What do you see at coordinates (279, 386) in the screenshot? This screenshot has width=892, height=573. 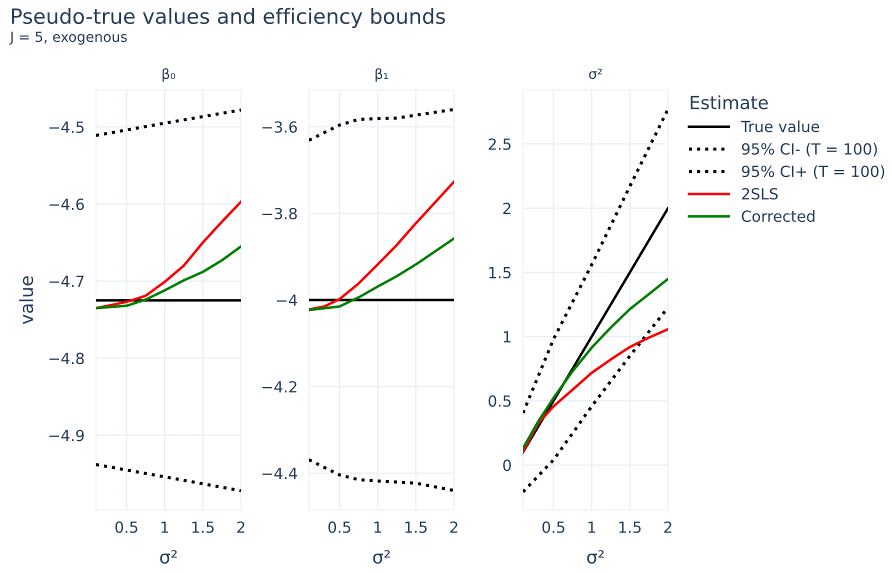 I see `y-tick-label: −4.2` at bounding box center [279, 386].